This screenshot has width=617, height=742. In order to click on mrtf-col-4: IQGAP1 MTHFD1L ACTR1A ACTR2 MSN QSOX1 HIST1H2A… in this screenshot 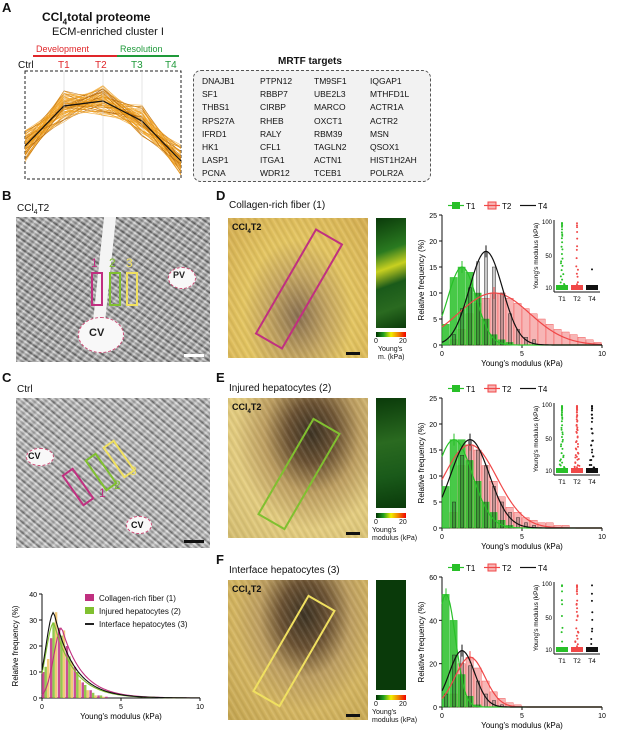, I will do `click(393, 128)`.